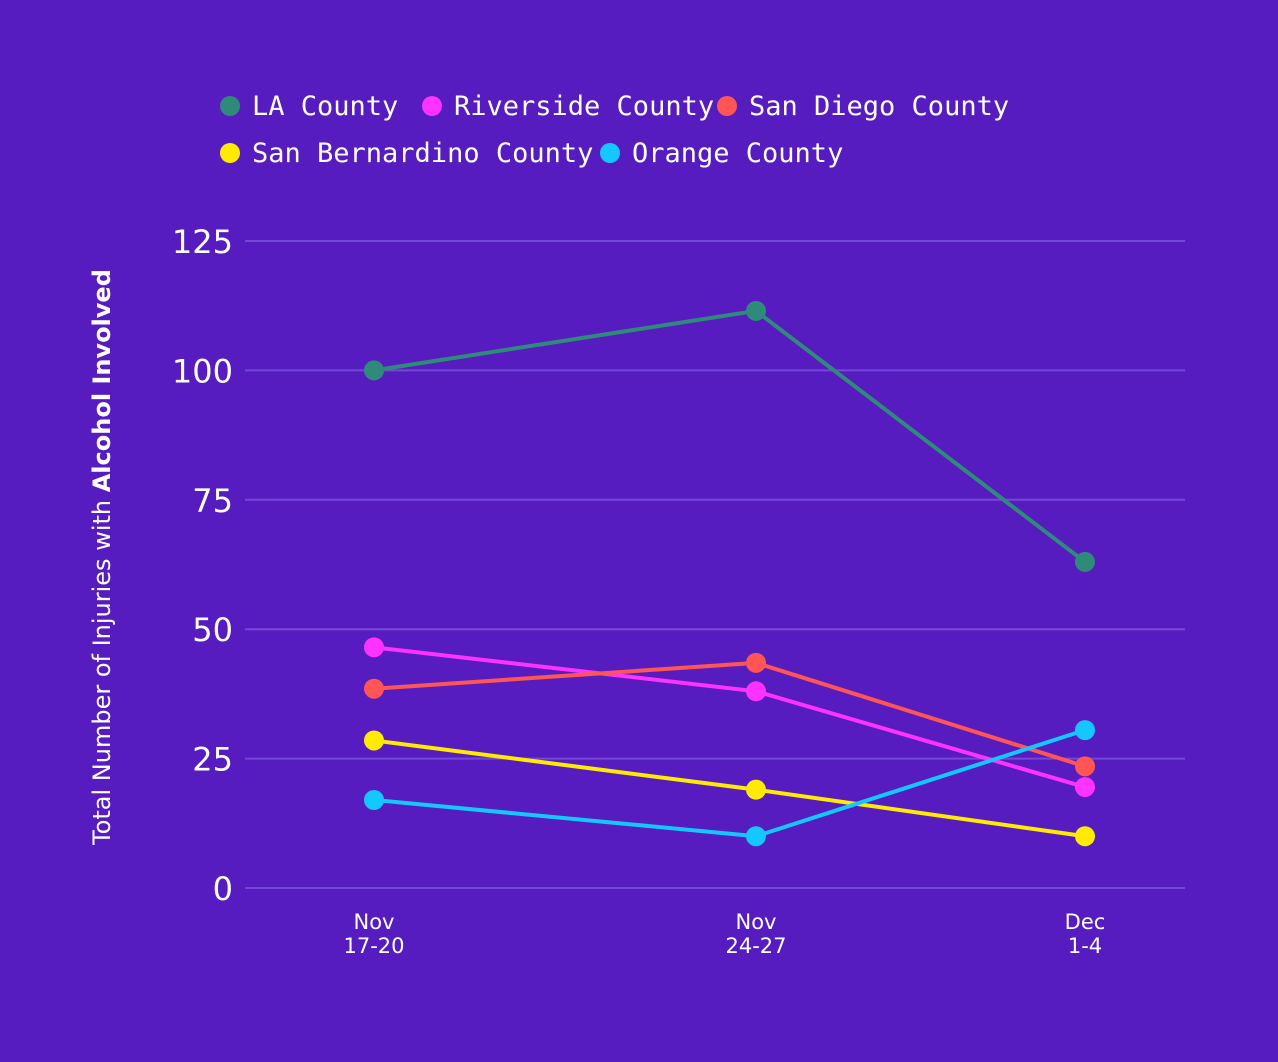 The height and width of the screenshot is (1062, 1278). Describe the element at coordinates (879, 106) in the screenshot. I see `legend-label: San Diego County` at that location.